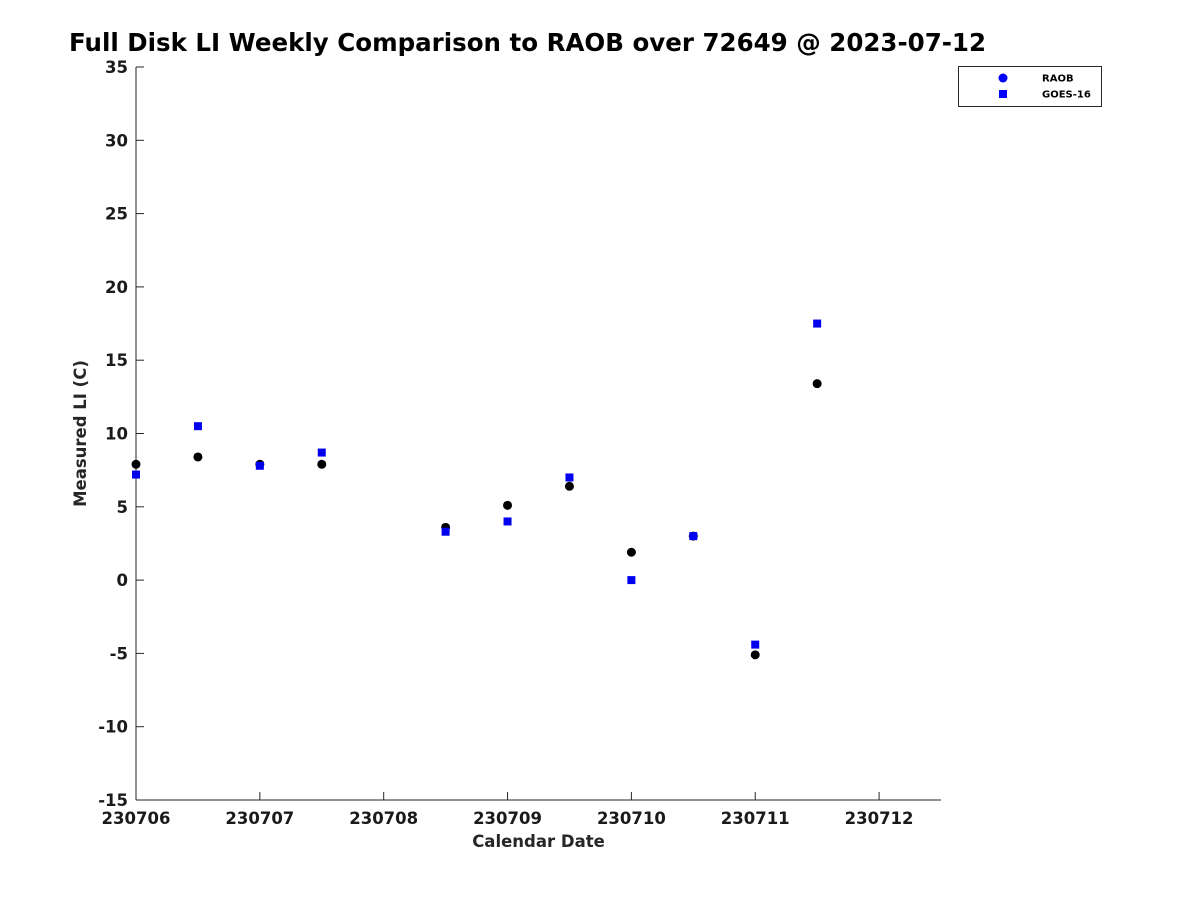 The image size is (1200, 905). Describe the element at coordinates (116, 360) in the screenshot. I see `y-tick-label: 15` at that location.